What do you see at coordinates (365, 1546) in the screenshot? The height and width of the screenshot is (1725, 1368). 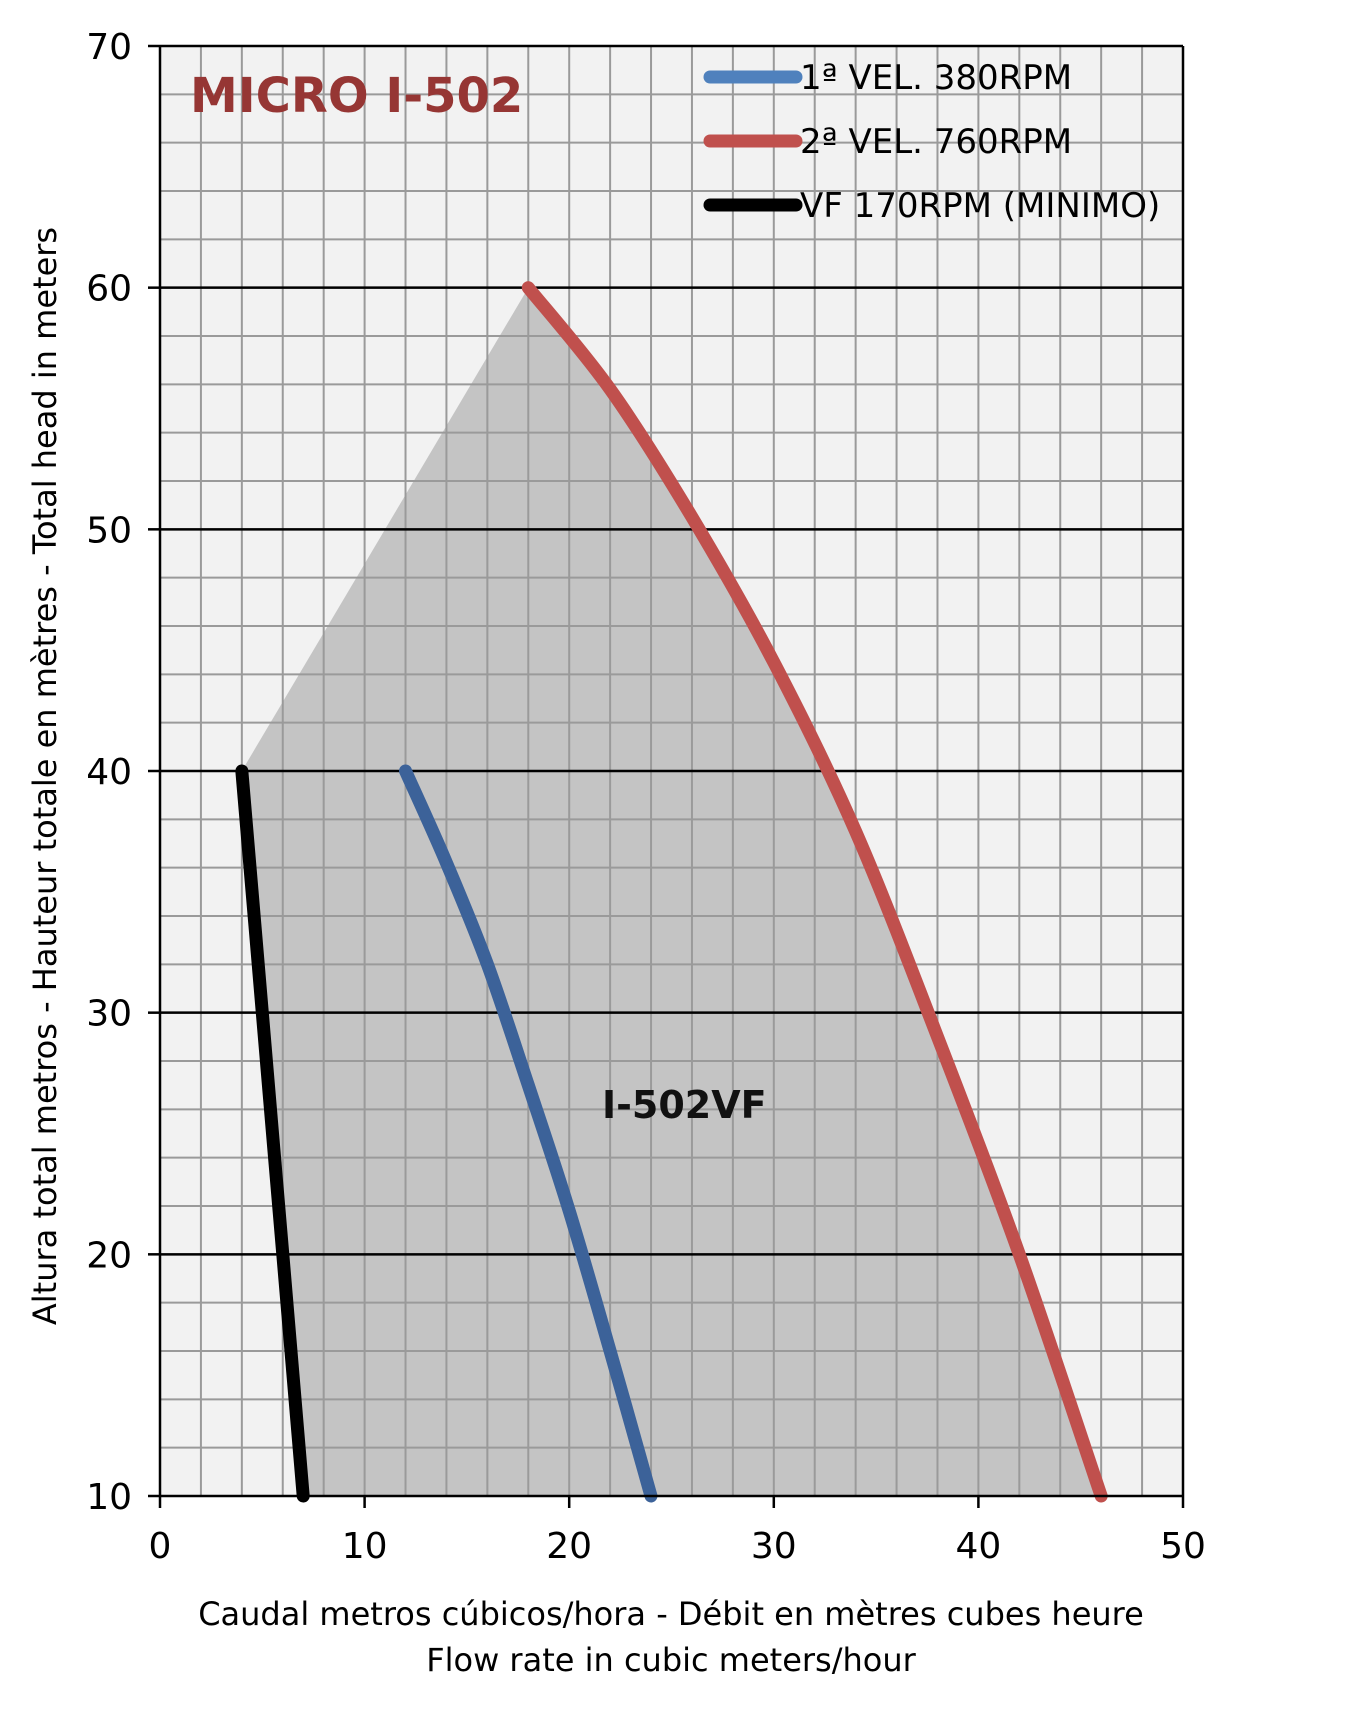 I see `x-tick-label: 10` at bounding box center [365, 1546].